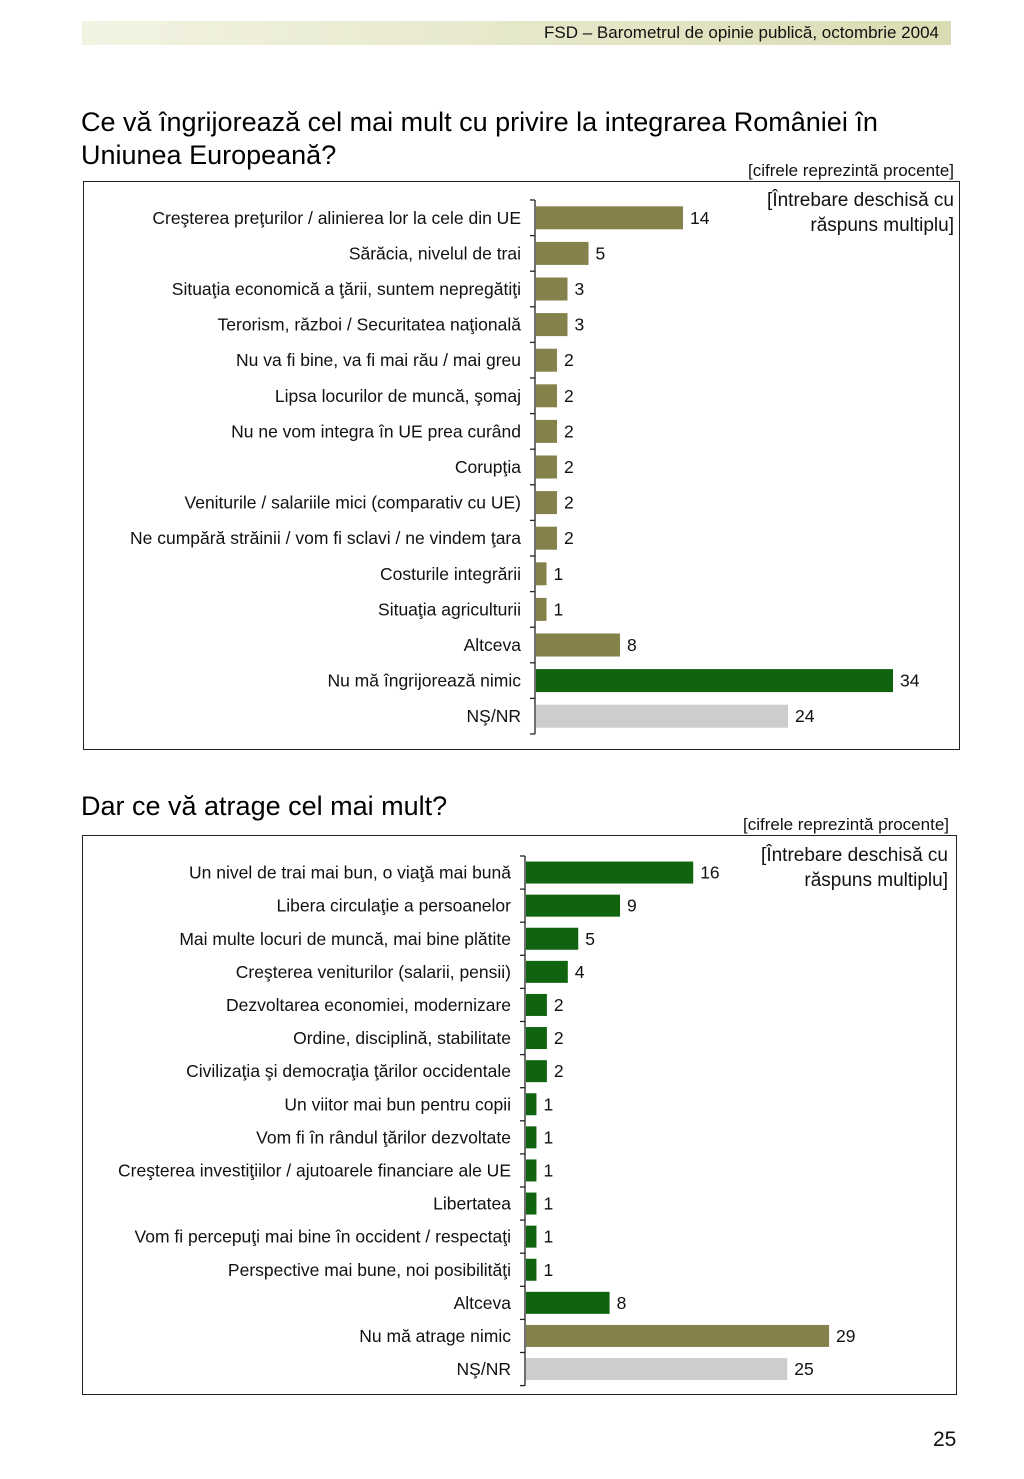  What do you see at coordinates (632, 645) in the screenshot?
I see `chart1-value-label: 8` at bounding box center [632, 645].